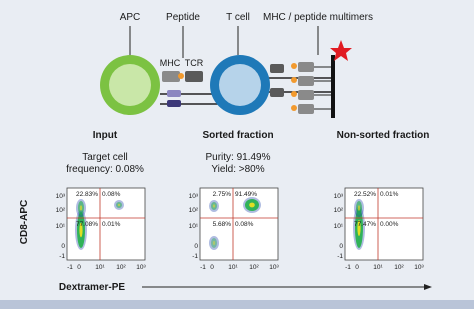 The width and height of the screenshot is (474, 309). What do you see at coordinates (183, 17) in the screenshot?
I see `label: Peptide` at bounding box center [183, 17].